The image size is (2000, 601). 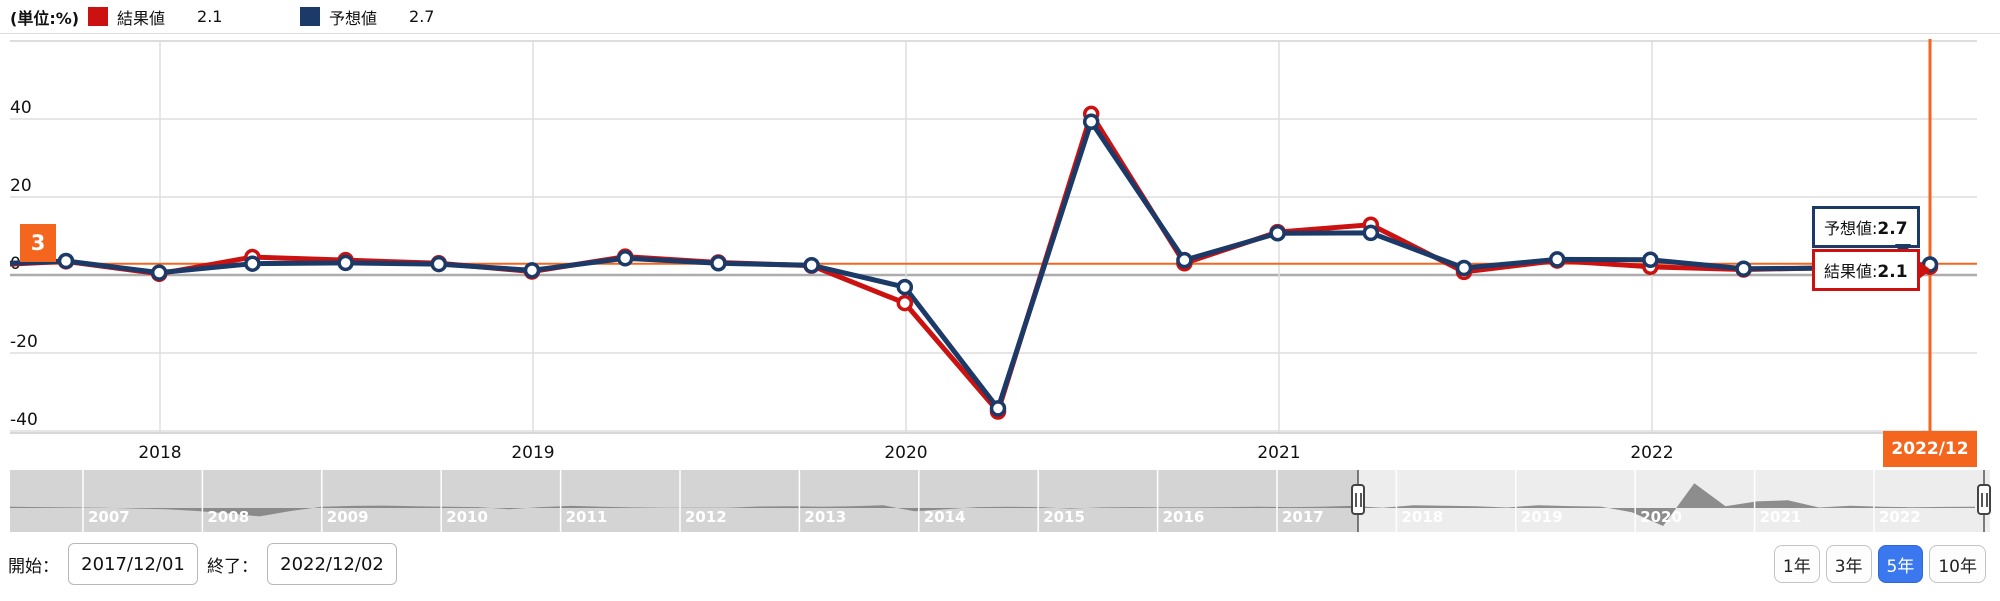 I want to click on forecast-swatch-icon, so click(x=310, y=16).